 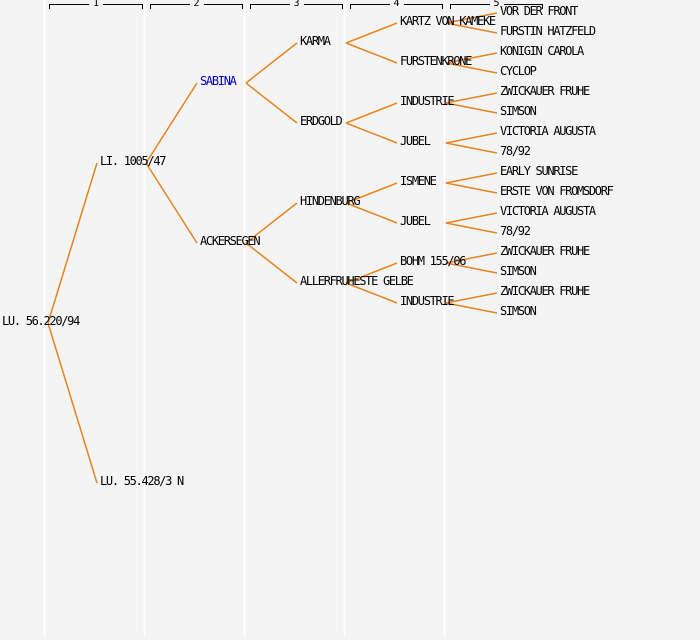 I want to click on node-label: VOR DER FRONT, so click(x=539, y=11).